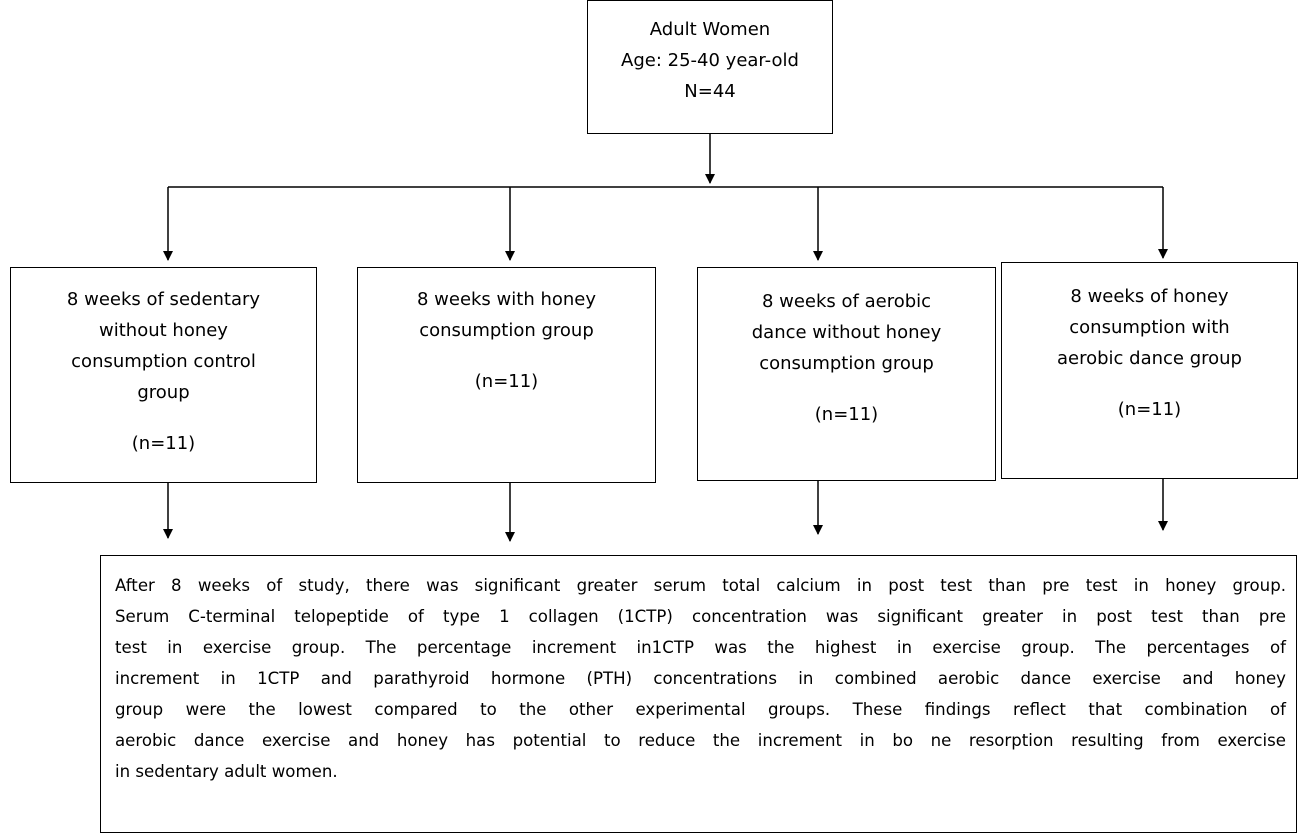 This screenshot has width=1299, height=835. What do you see at coordinates (163, 361) in the screenshot?
I see `group-line: consumption control` at bounding box center [163, 361].